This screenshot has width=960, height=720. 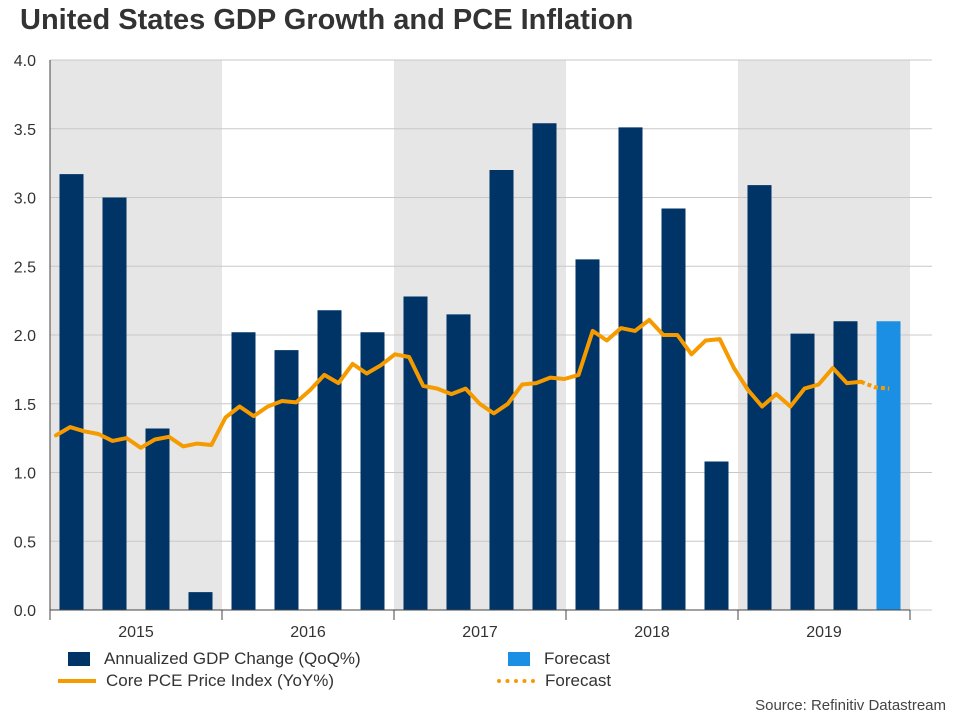 I want to click on y-tick-label: 3.0, so click(x=25, y=199).